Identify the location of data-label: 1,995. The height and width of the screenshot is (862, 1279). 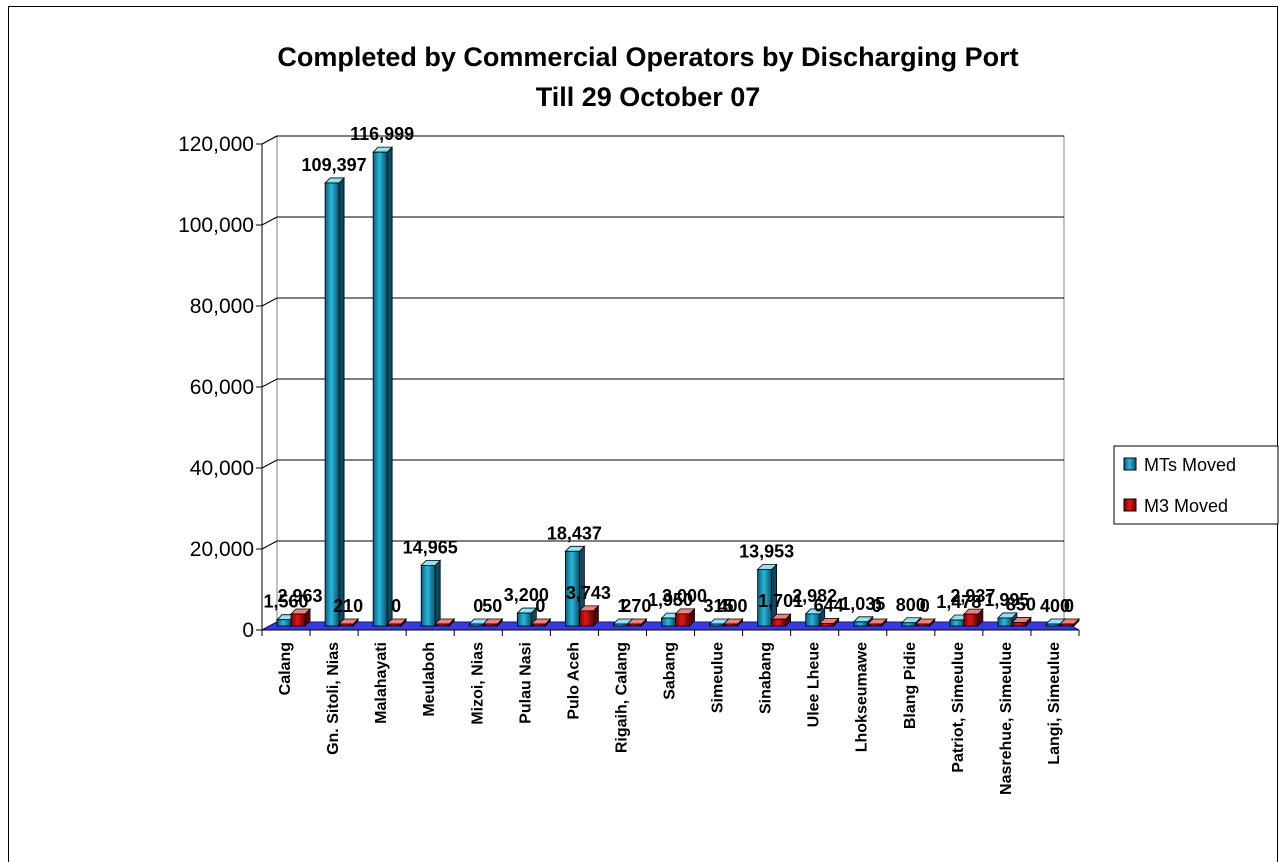
(1006, 600).